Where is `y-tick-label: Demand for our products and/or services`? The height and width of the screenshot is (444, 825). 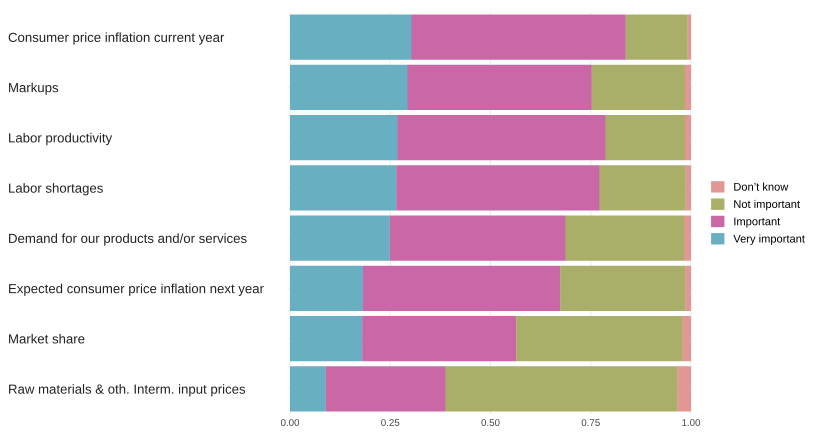 y-tick-label: Demand for our products and/or services is located at coordinates (128, 239).